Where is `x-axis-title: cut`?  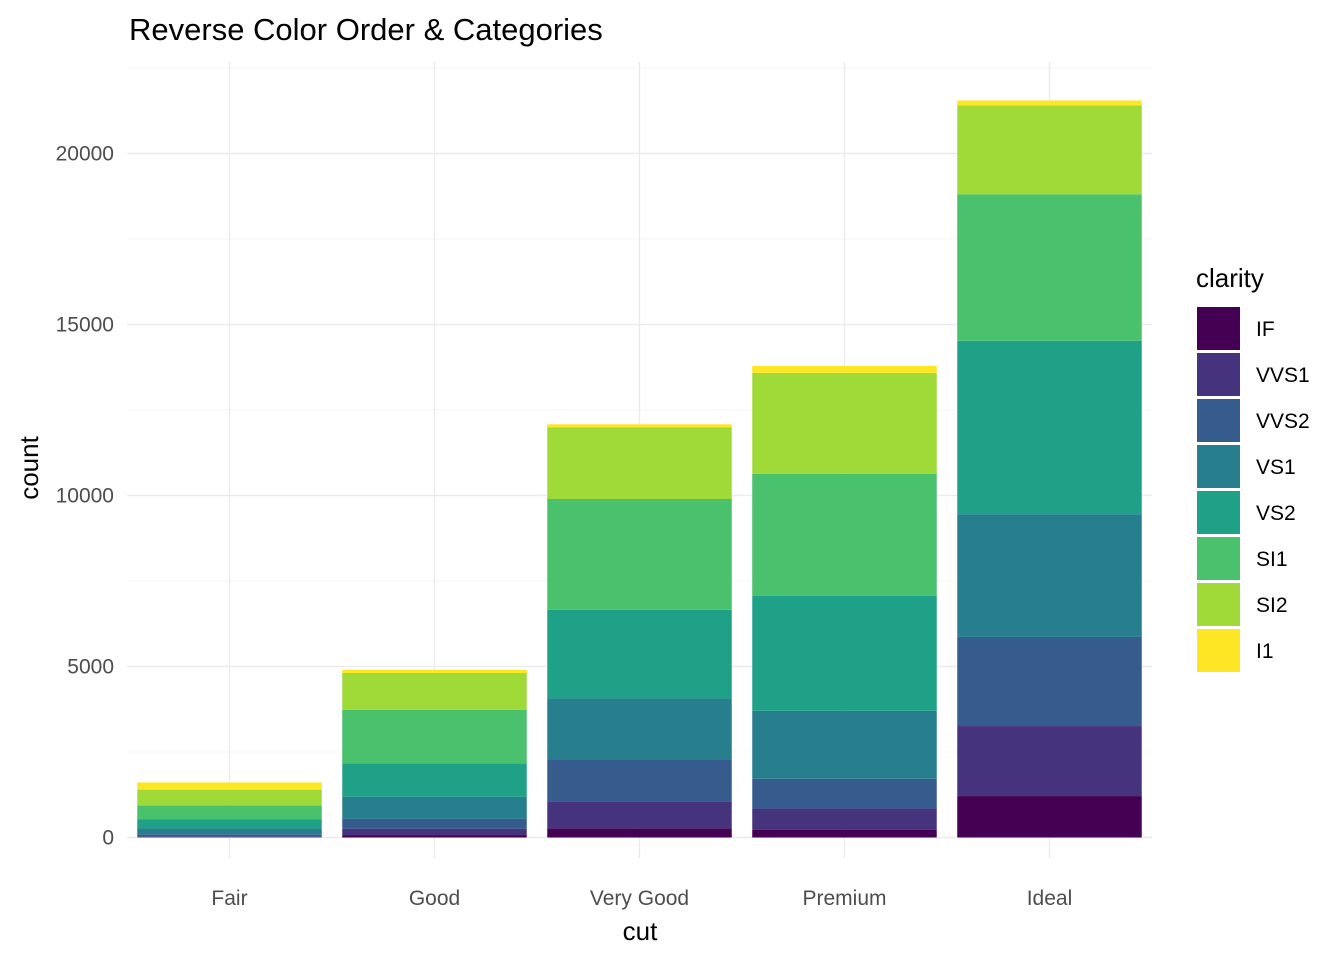
x-axis-title: cut is located at coordinates (640, 931).